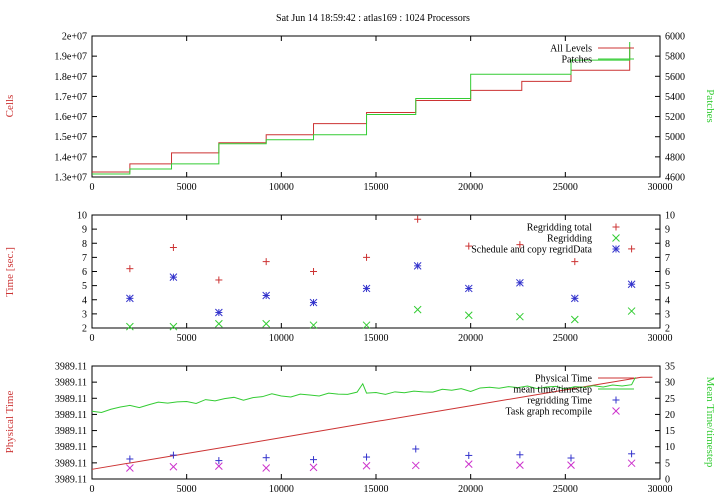 This screenshot has width=720, height=504. What do you see at coordinates (84, 258) in the screenshot?
I see `y-tick-label: 7` at bounding box center [84, 258].